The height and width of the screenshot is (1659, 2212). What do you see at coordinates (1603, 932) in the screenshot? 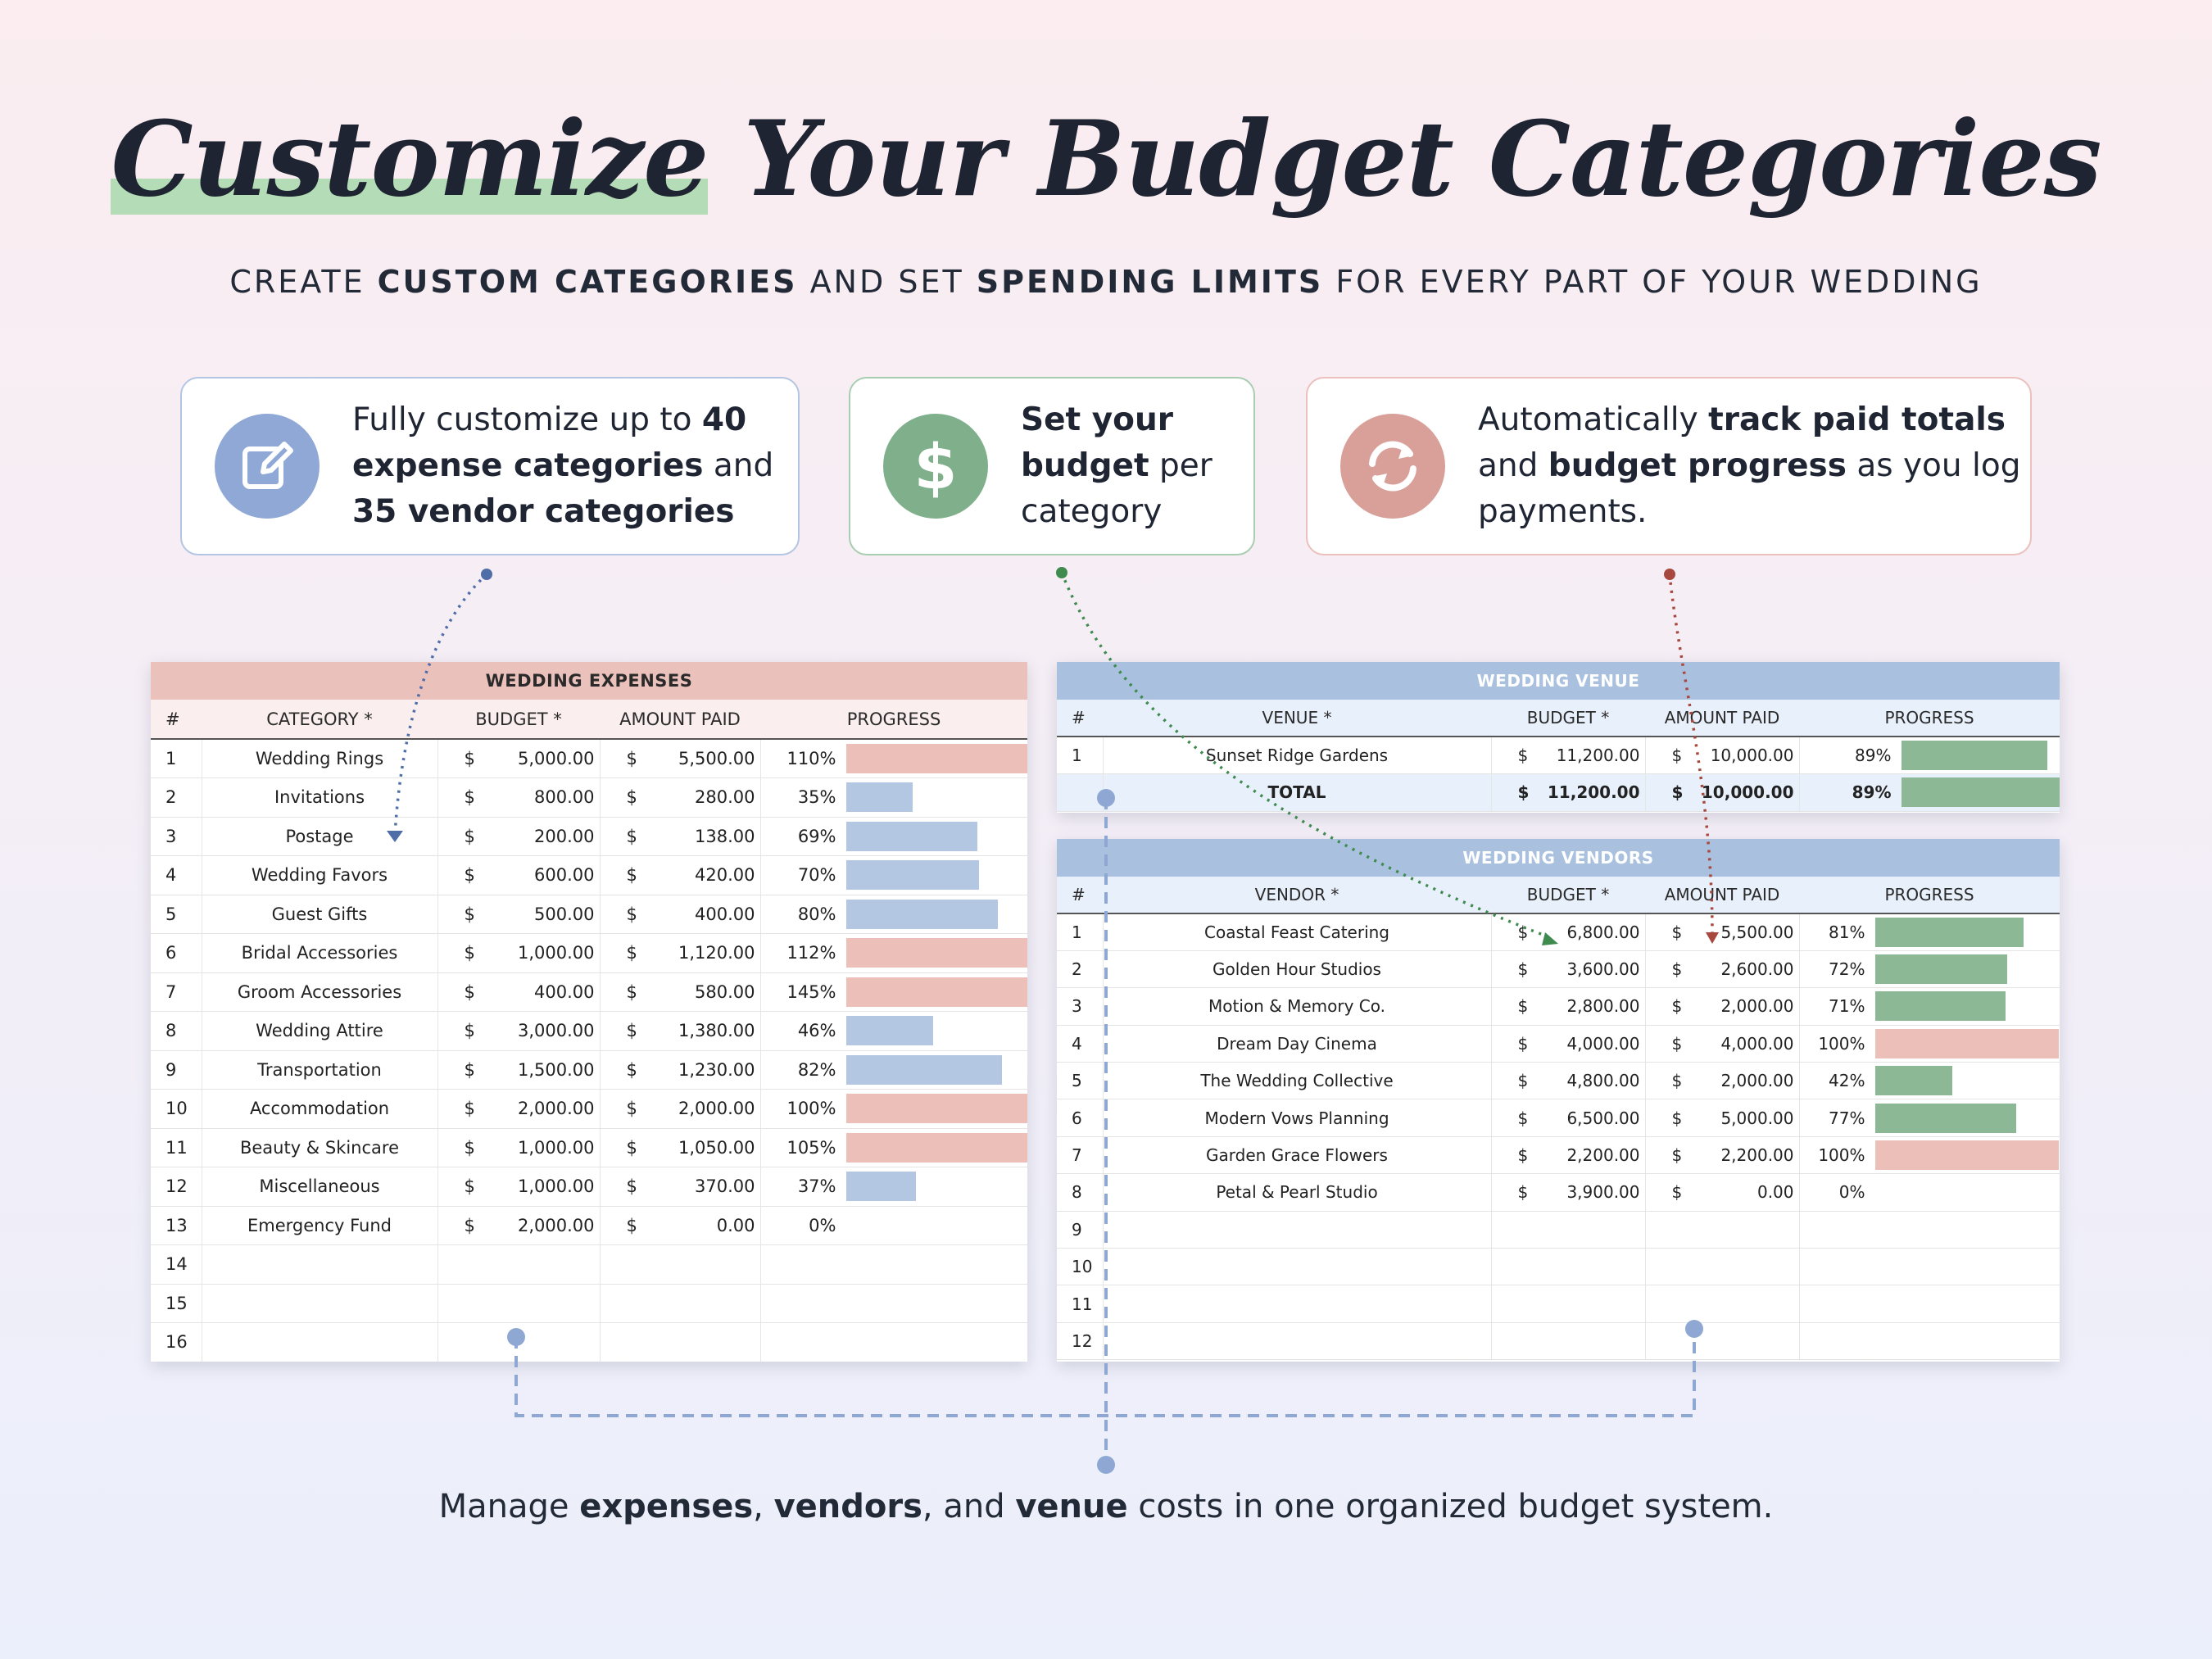
I see `amount-value: 6,800.00` at bounding box center [1603, 932].